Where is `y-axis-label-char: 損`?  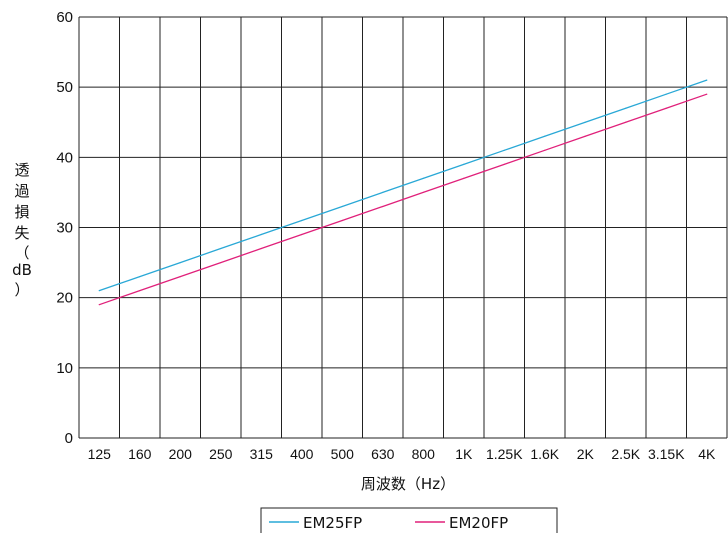 y-axis-label-char: 損 is located at coordinates (21, 212).